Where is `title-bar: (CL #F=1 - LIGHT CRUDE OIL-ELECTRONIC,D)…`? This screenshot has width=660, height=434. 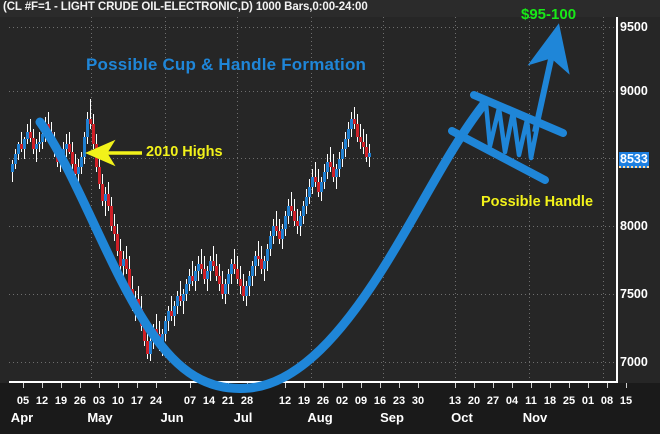
title-bar: (CL #F=1 - LIGHT CRUDE OIL-ELECTRONIC,D)… is located at coordinates (330, 8).